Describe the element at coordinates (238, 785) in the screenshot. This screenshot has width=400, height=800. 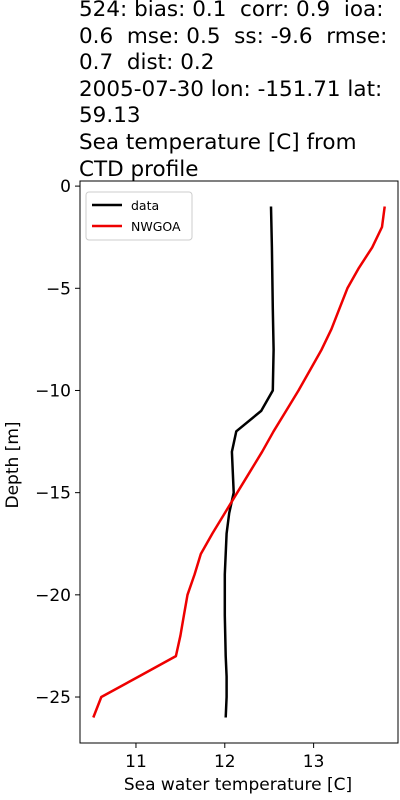
I see `x-axis-label: Sea water temperature [C]` at that location.